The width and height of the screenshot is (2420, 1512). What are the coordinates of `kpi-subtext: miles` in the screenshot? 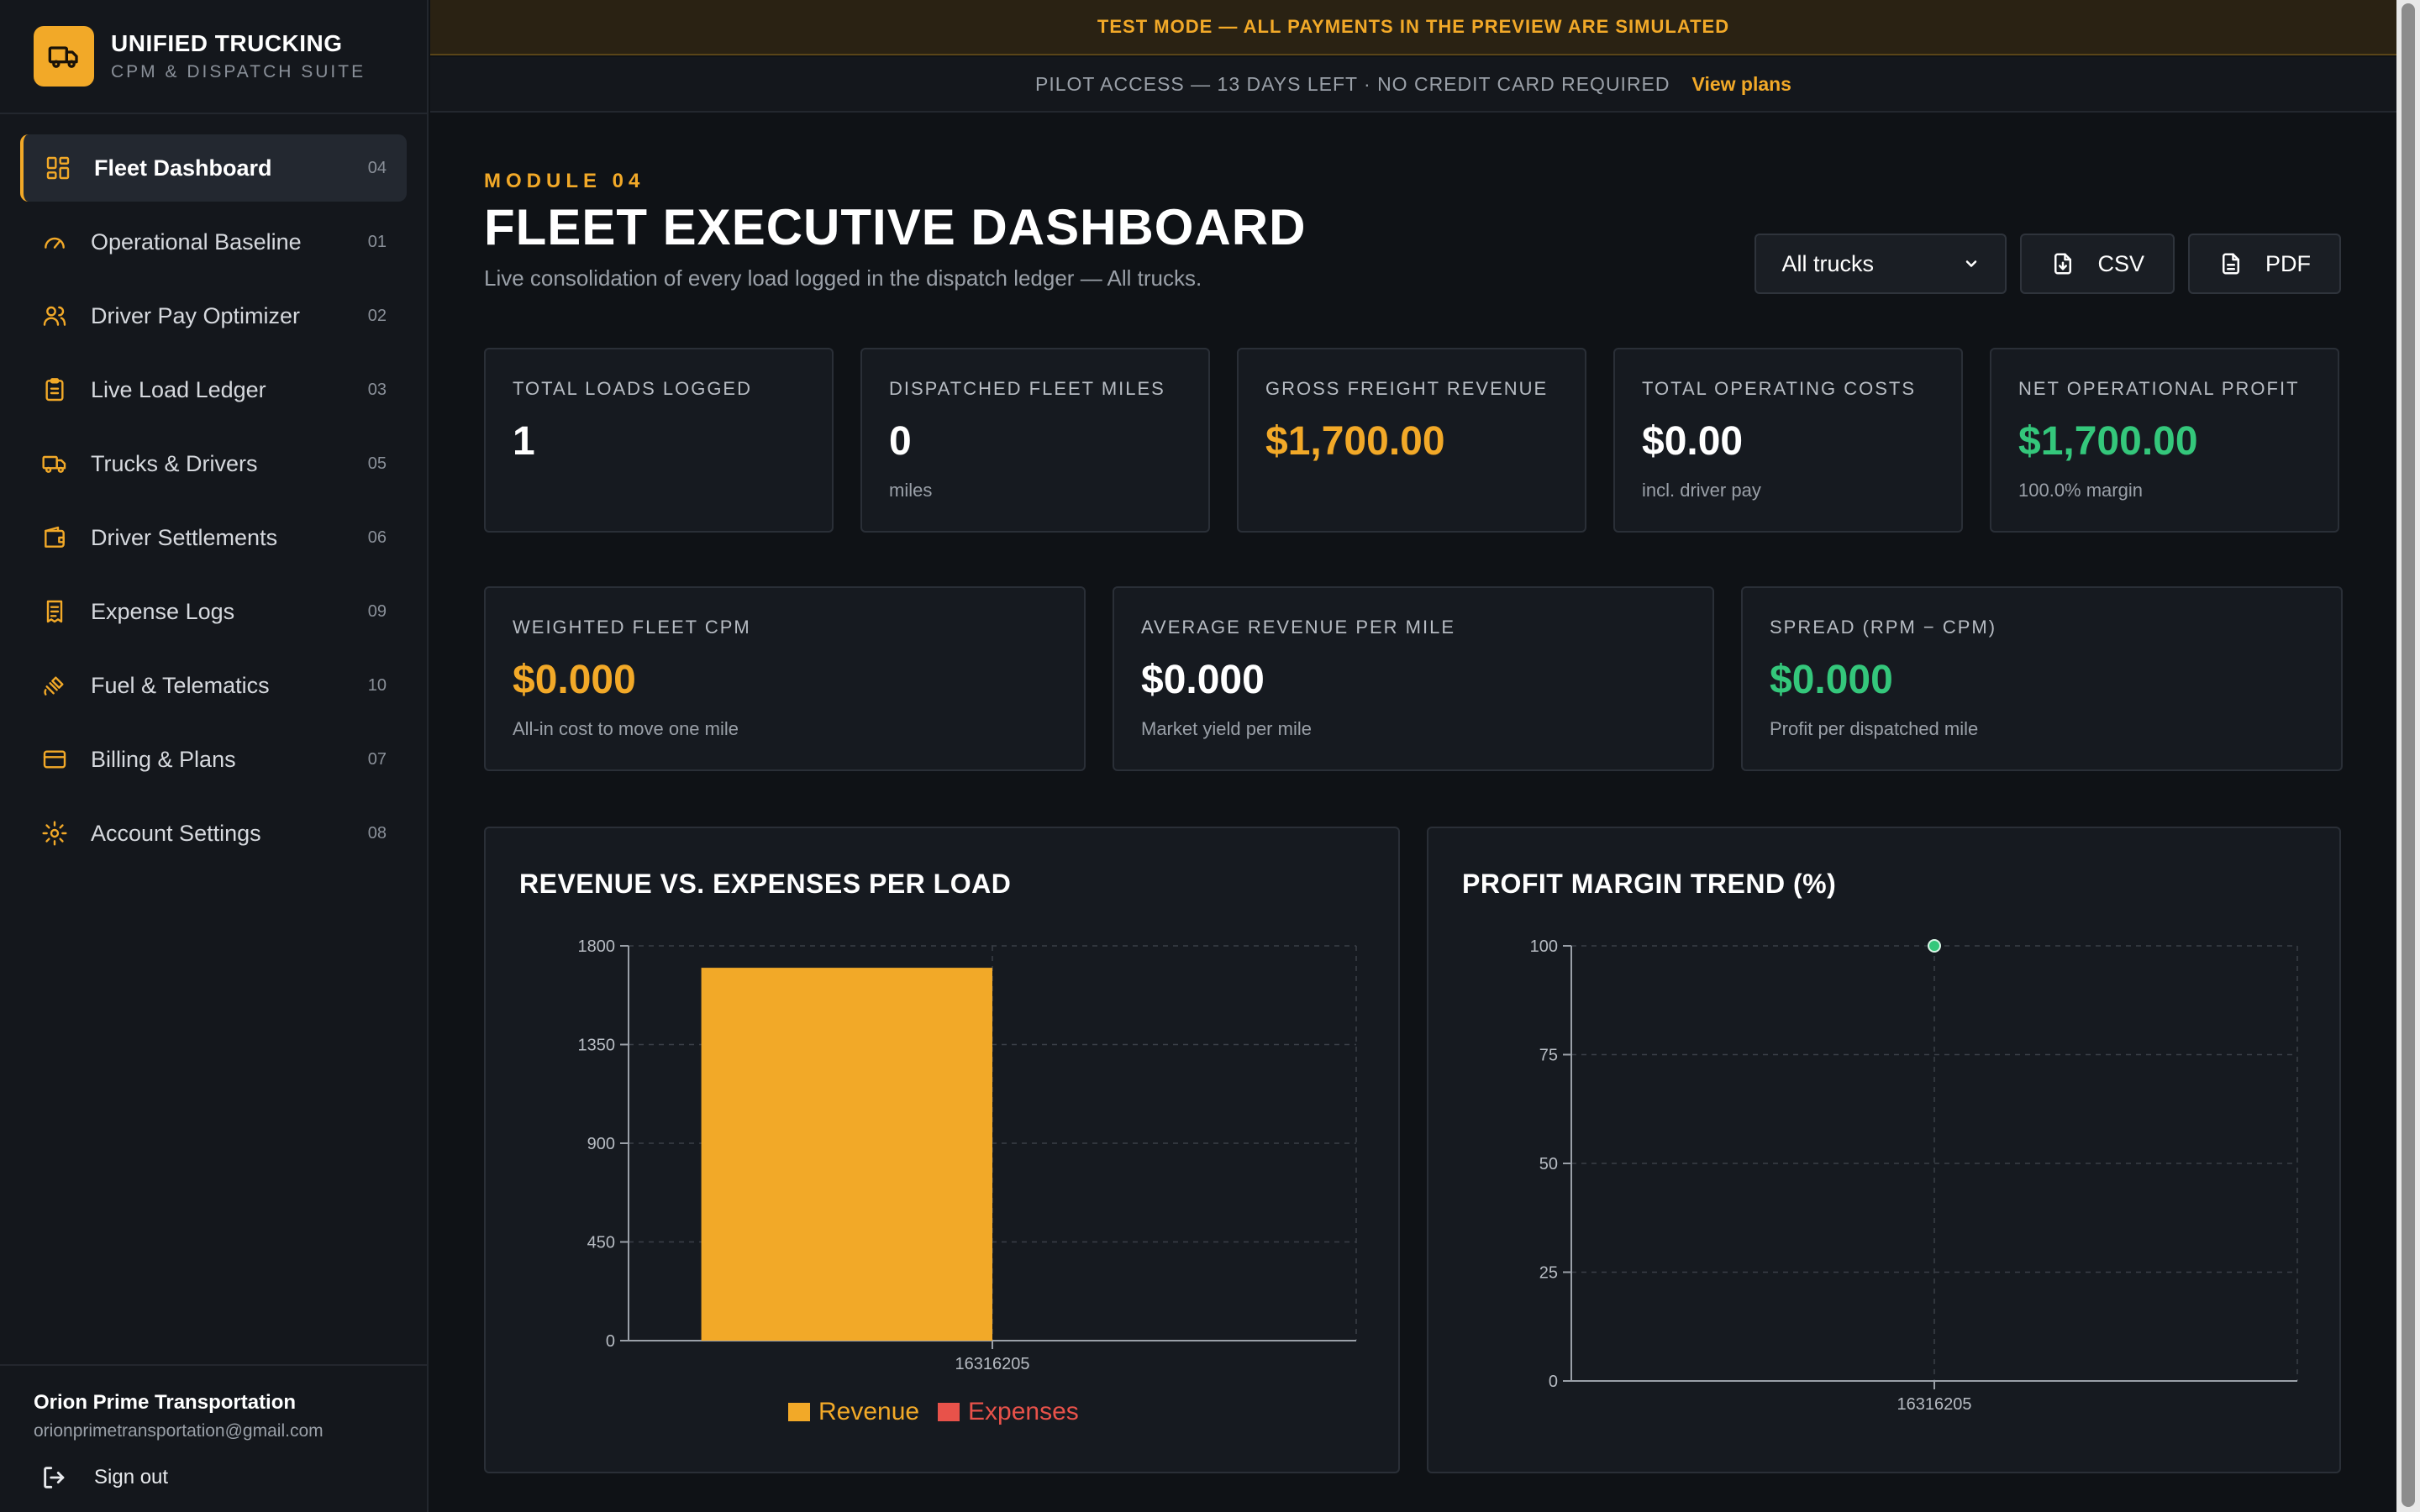 It's located at (911, 490).